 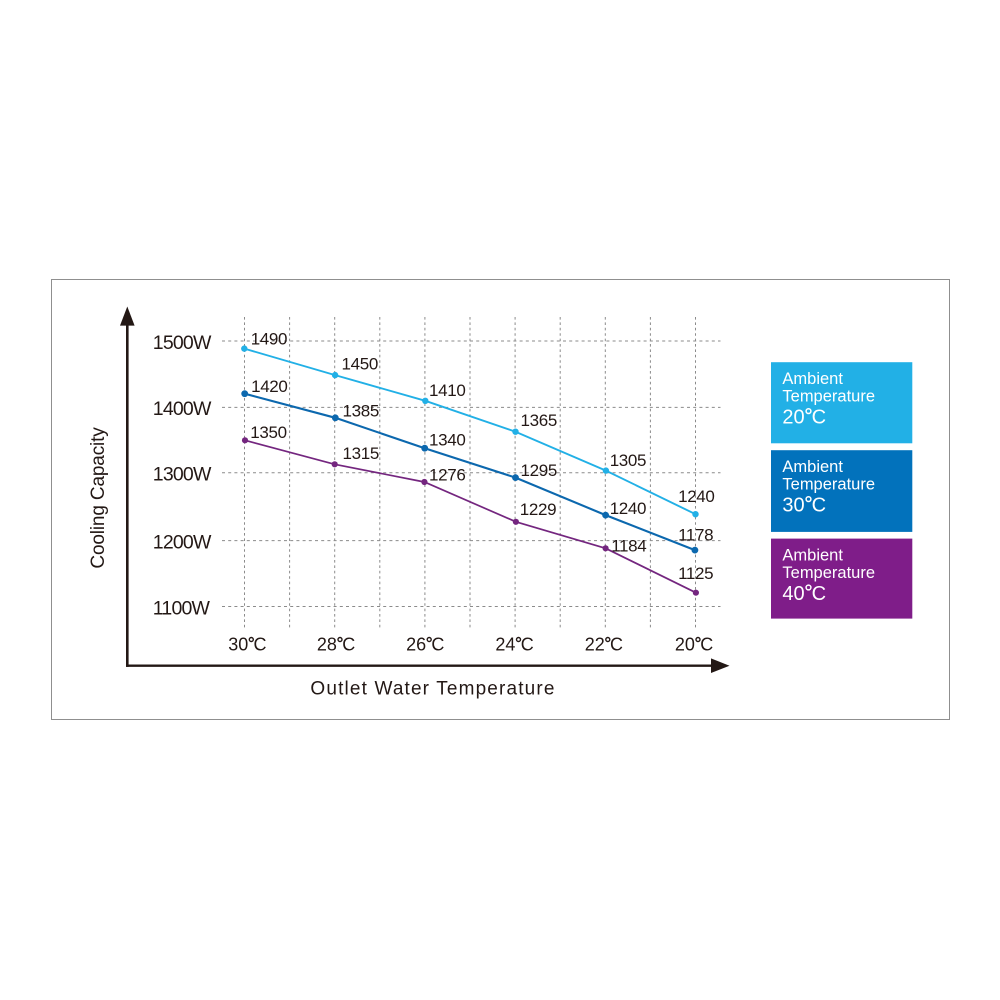 I want to click on svg-text: 1300W, so click(x=182, y=475).